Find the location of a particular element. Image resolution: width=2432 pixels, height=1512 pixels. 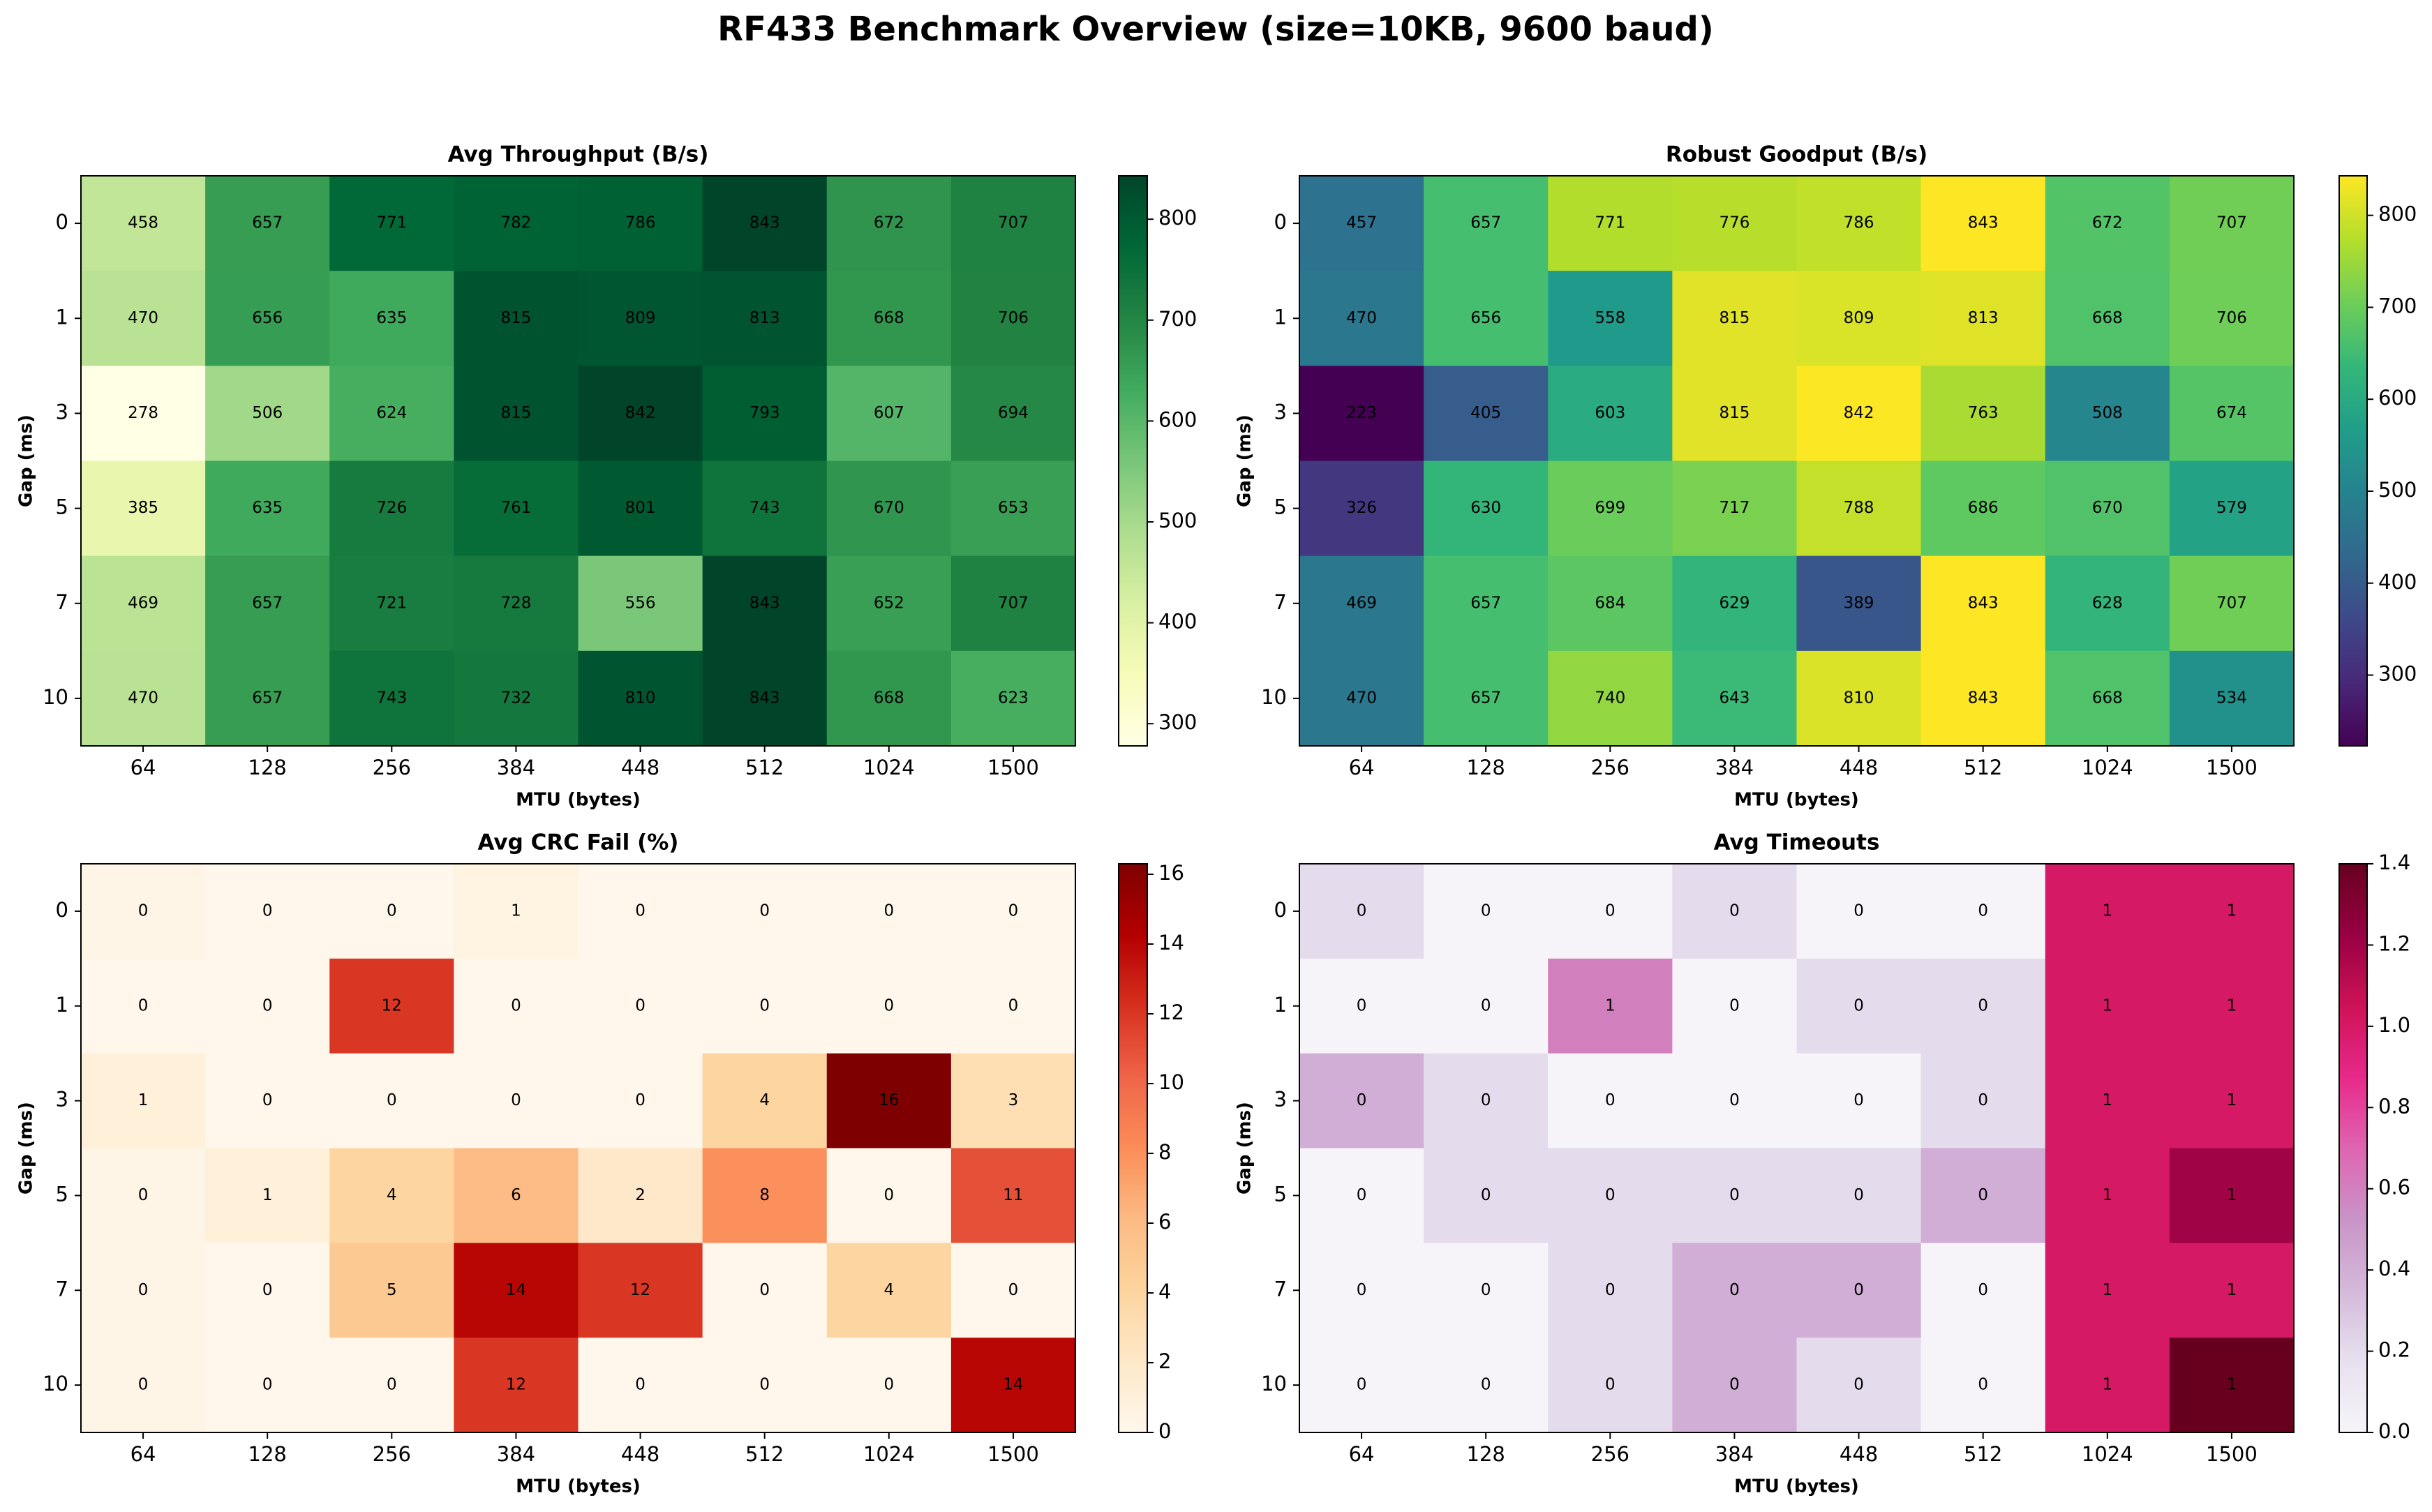

cell-label: 707 is located at coordinates (1014, 223).